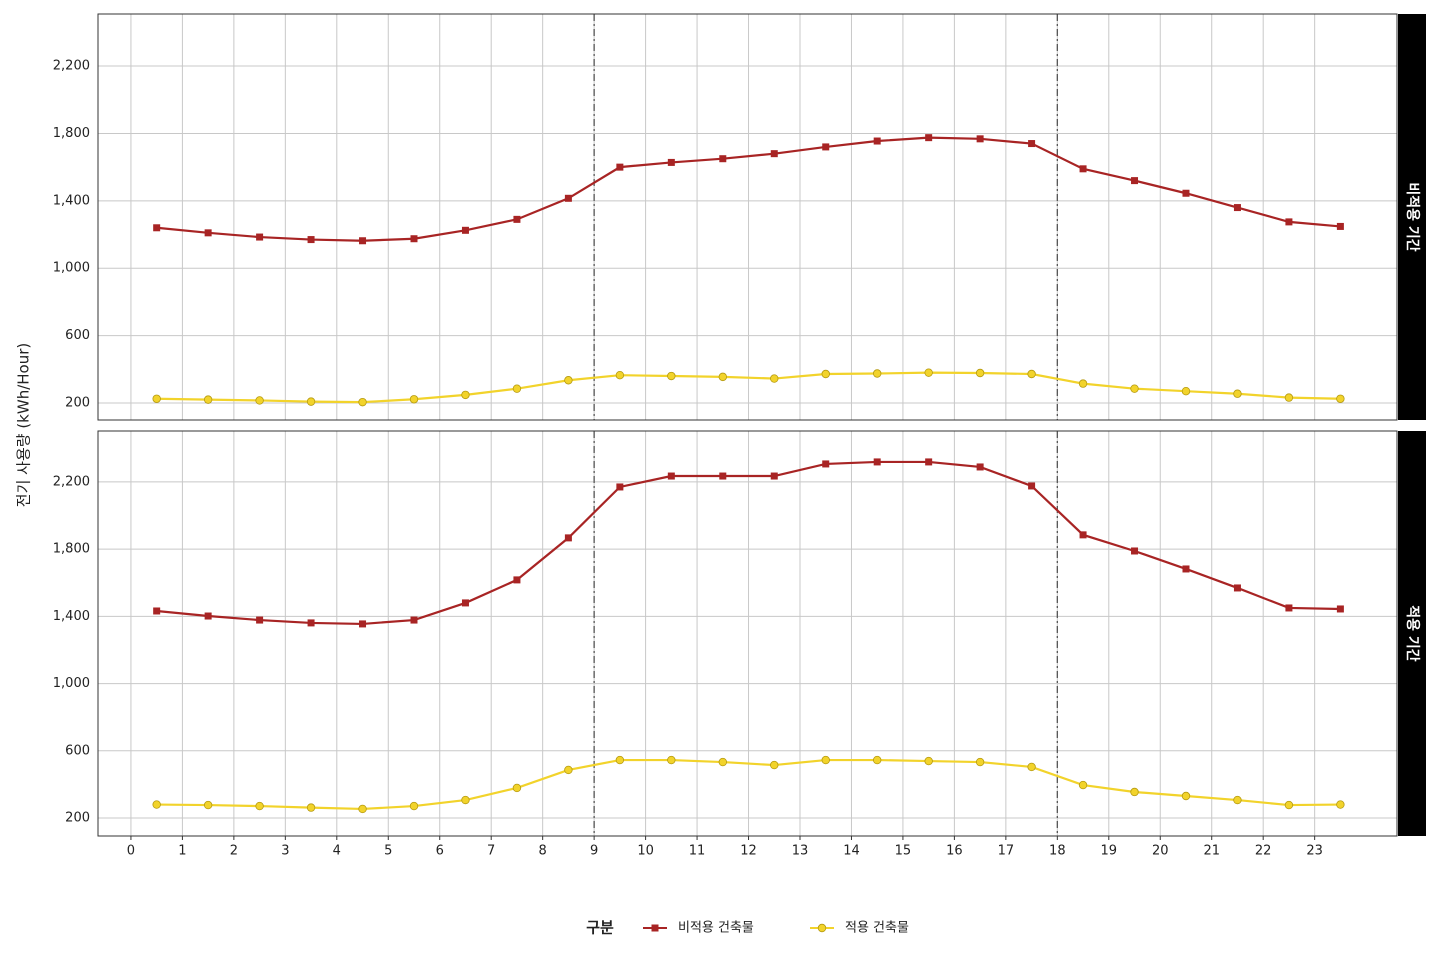 The height and width of the screenshot is (955, 1447). I want to click on x-tick-label: 15, so click(903, 851).